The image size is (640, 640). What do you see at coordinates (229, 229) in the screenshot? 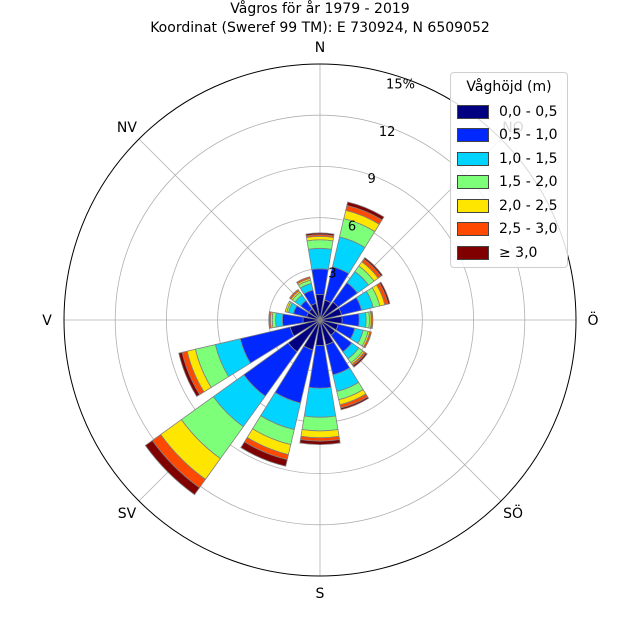
I see `grid-spoke` at bounding box center [229, 229].